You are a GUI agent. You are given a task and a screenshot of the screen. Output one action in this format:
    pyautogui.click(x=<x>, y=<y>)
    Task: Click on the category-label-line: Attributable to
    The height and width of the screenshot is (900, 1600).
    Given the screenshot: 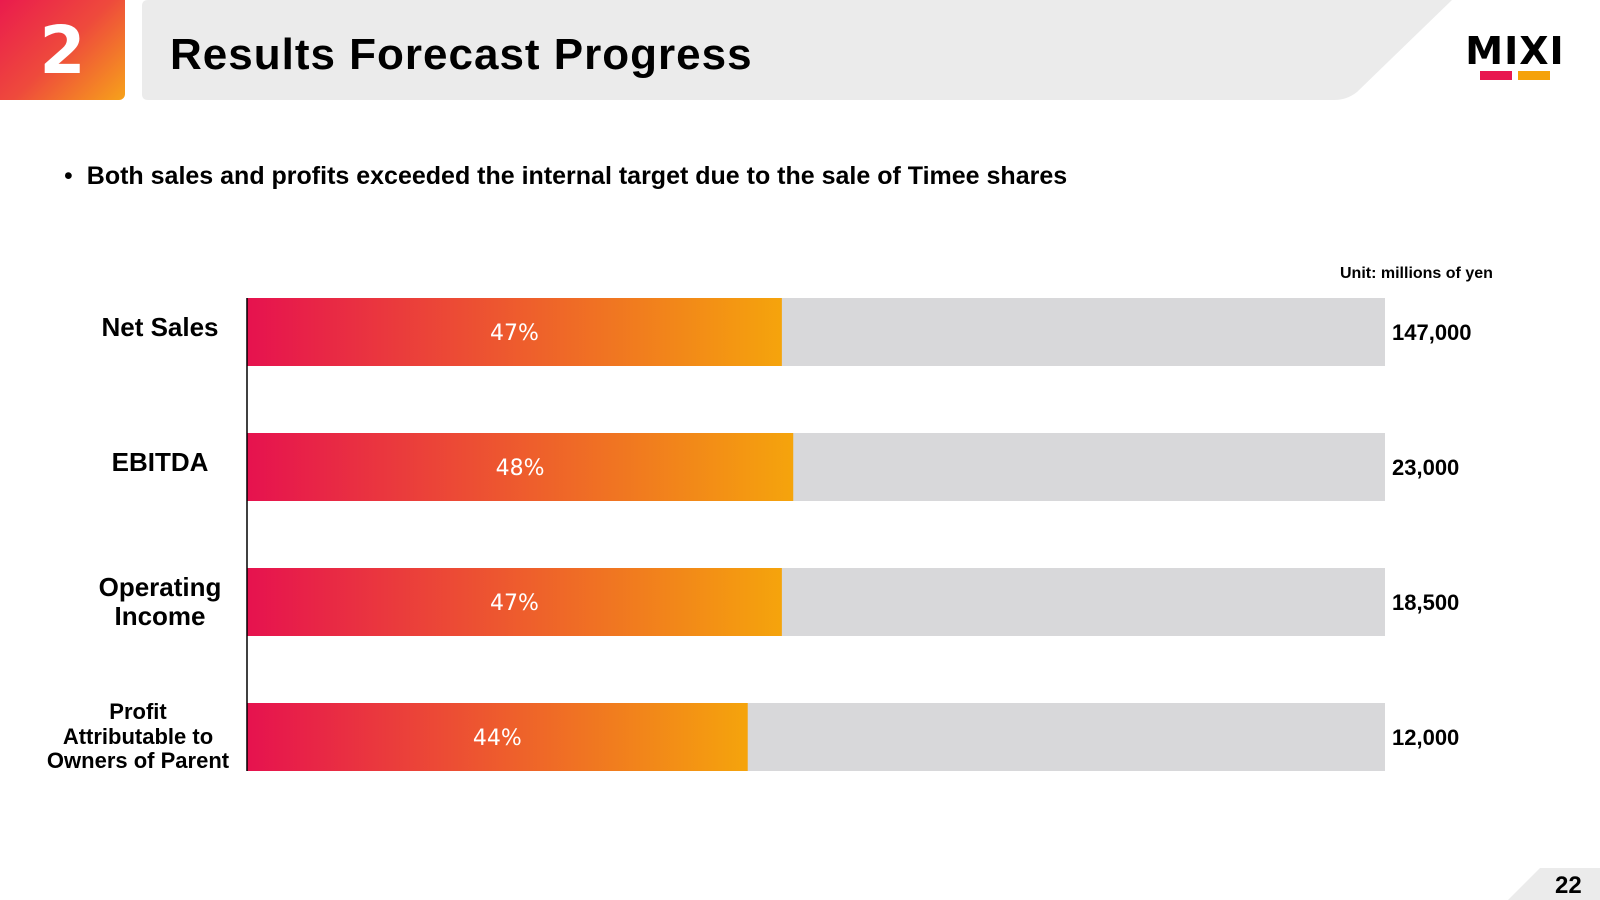 What is the action you would take?
    pyautogui.click(x=138, y=736)
    